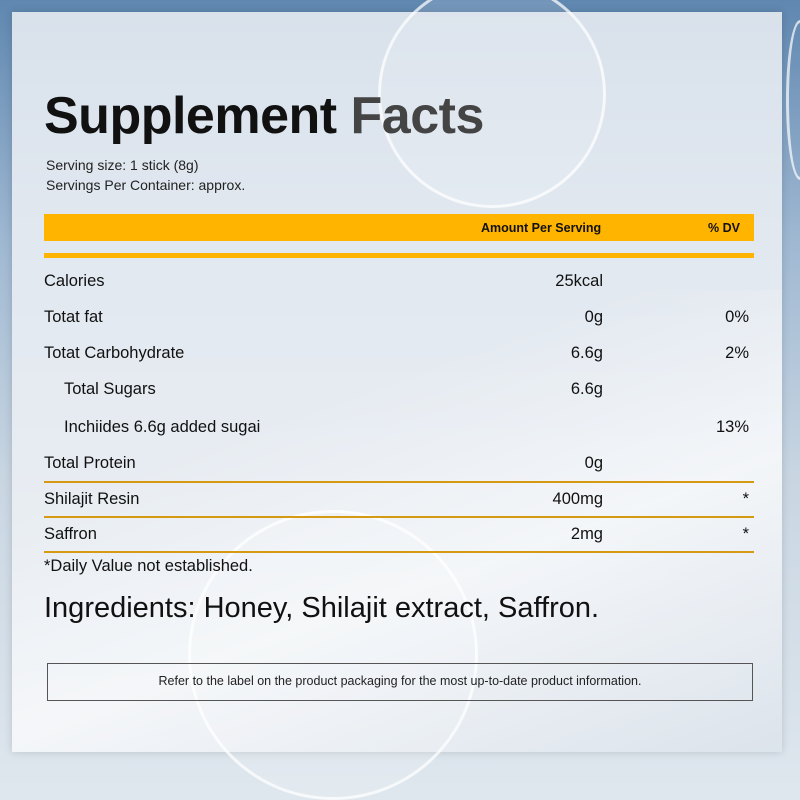 This screenshot has height=800, width=800. What do you see at coordinates (396, 317) in the screenshot?
I see `table-row: Totat fat 0g 0%` at bounding box center [396, 317].